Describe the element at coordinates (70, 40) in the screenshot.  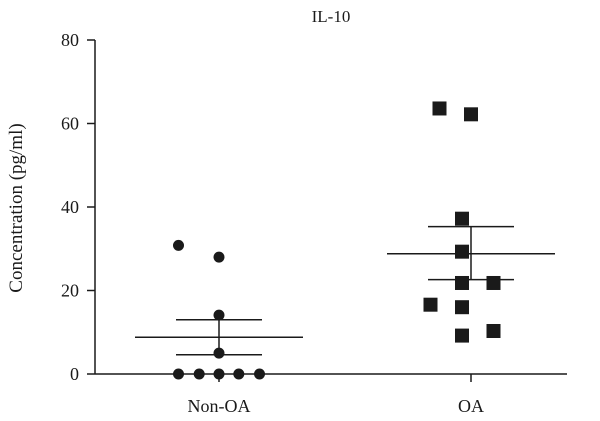
I see `y-tick-label: 80` at that location.